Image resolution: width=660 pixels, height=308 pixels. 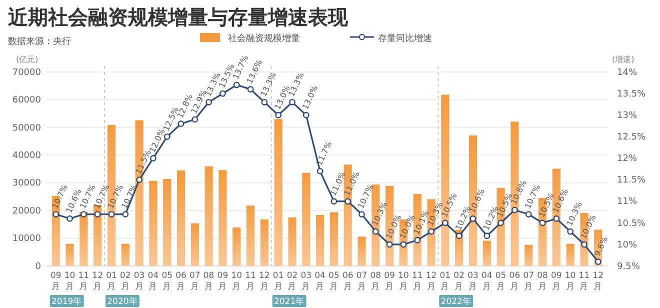 I want to click on y2-axis-title: (增速), so click(x=623, y=59).